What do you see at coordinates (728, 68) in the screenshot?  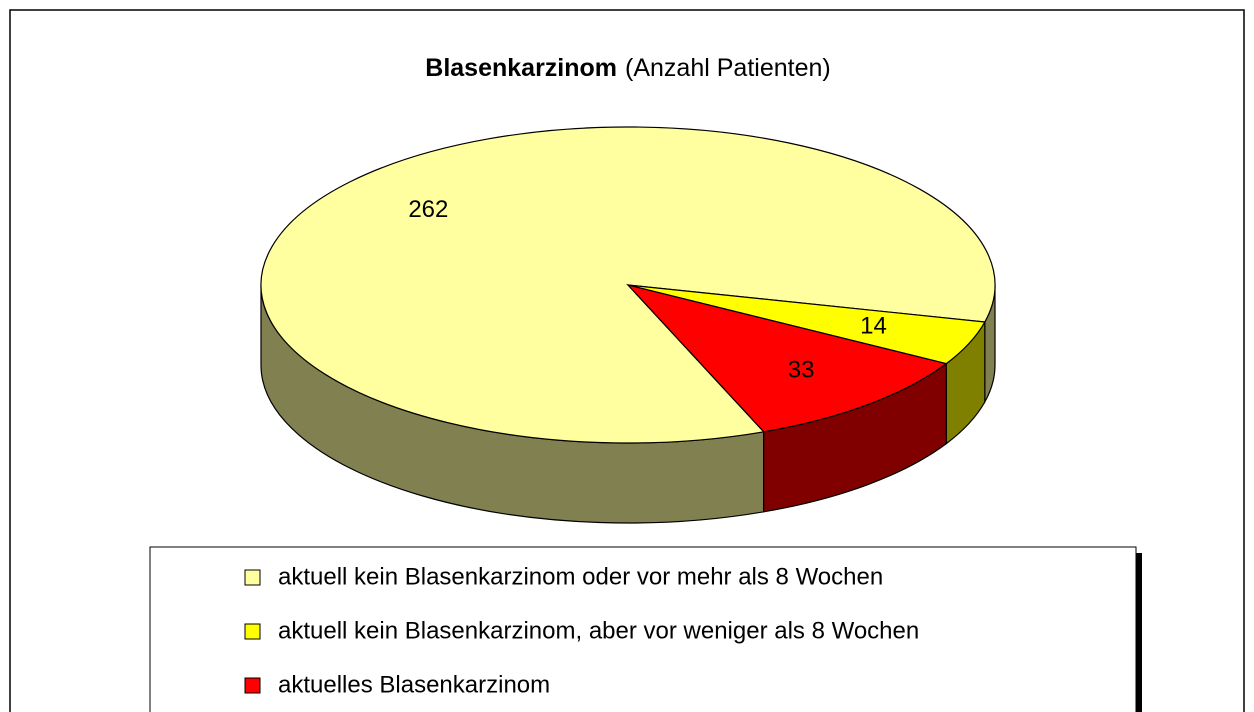 I see `chart-subtitle: (Anzahl Patienten)` at bounding box center [728, 68].